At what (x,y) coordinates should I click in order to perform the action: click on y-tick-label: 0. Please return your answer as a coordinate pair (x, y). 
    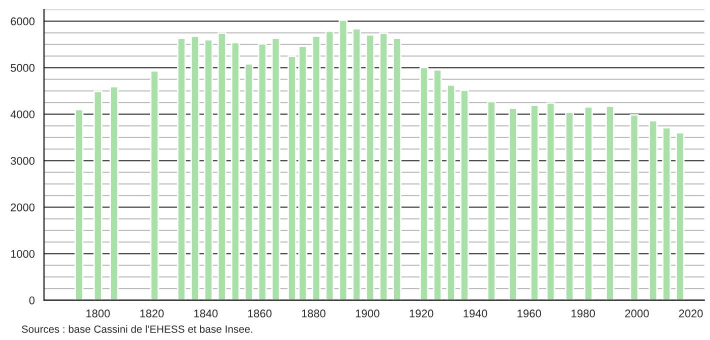
    Looking at the image, I should click on (32, 300).